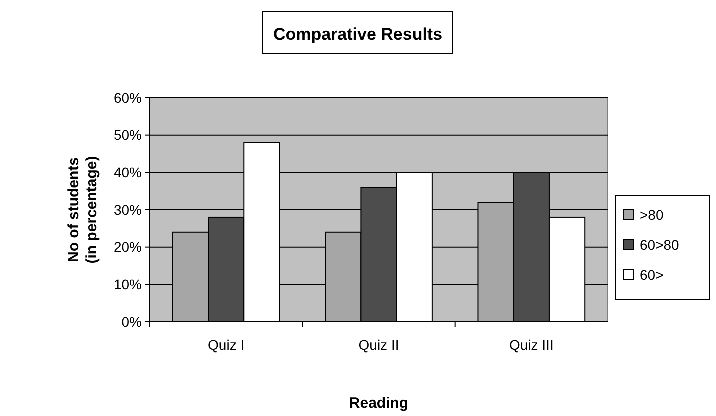 The image size is (716, 416). Describe the element at coordinates (226, 345) in the screenshot. I see `x-tick-label: Quiz I` at that location.